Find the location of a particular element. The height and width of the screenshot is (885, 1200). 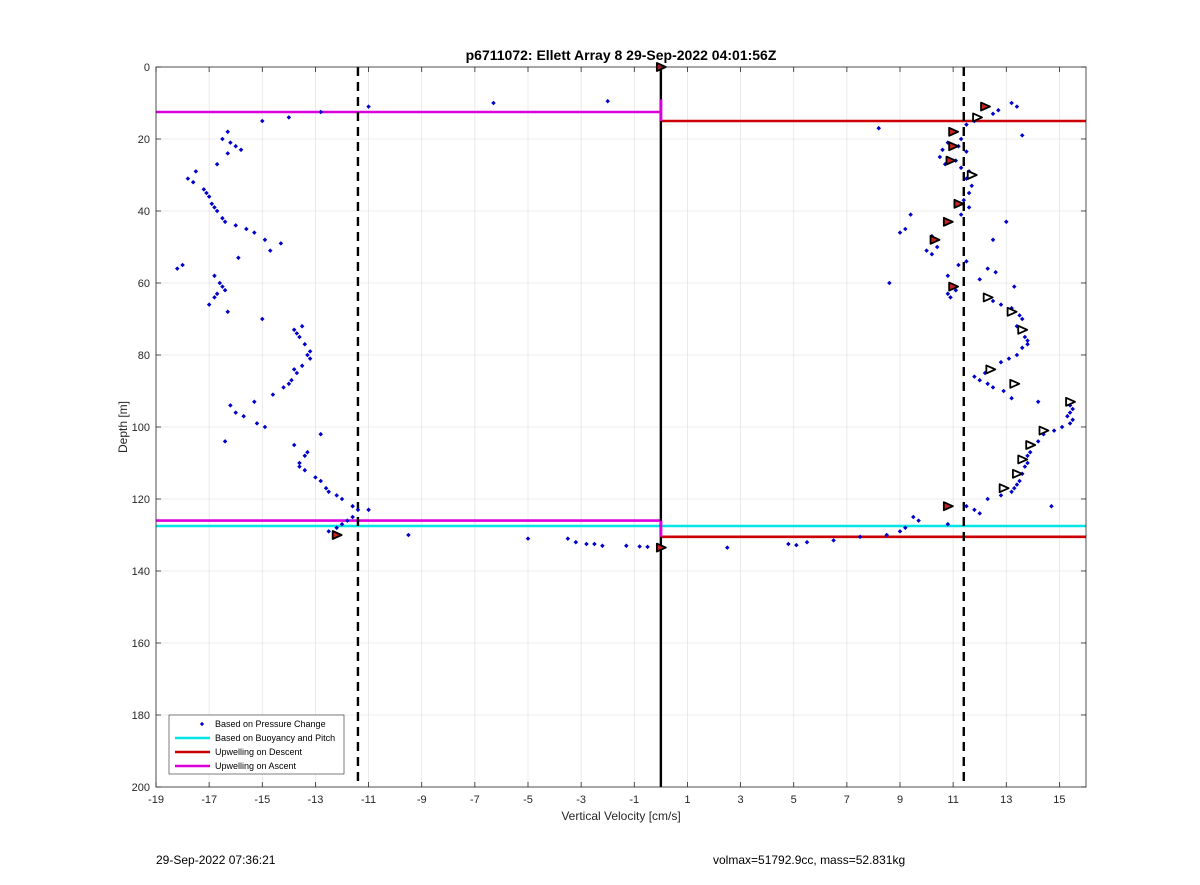

x-tick-label: -5 is located at coordinates (528, 800).